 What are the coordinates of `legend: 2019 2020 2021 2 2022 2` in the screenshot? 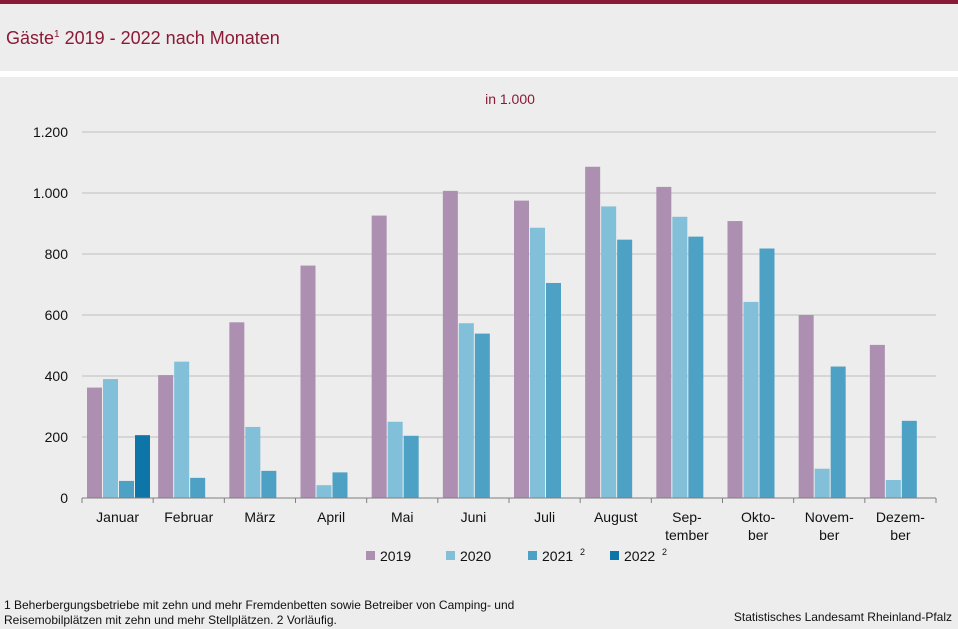 It's located at (516, 555).